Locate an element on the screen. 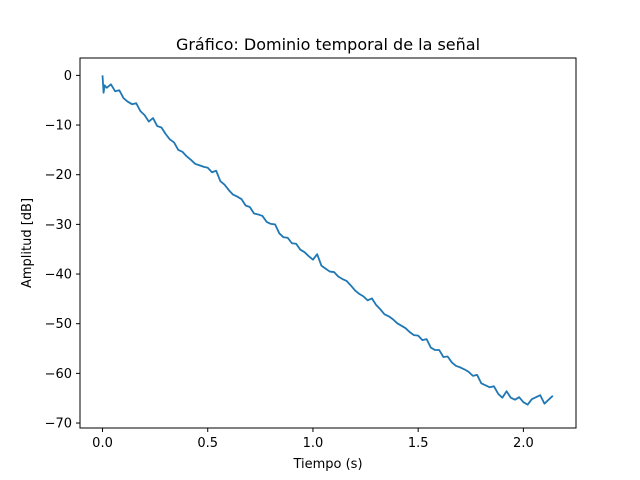 This screenshot has height=480, width=640. x-tick-label: 1.0 is located at coordinates (313, 443).